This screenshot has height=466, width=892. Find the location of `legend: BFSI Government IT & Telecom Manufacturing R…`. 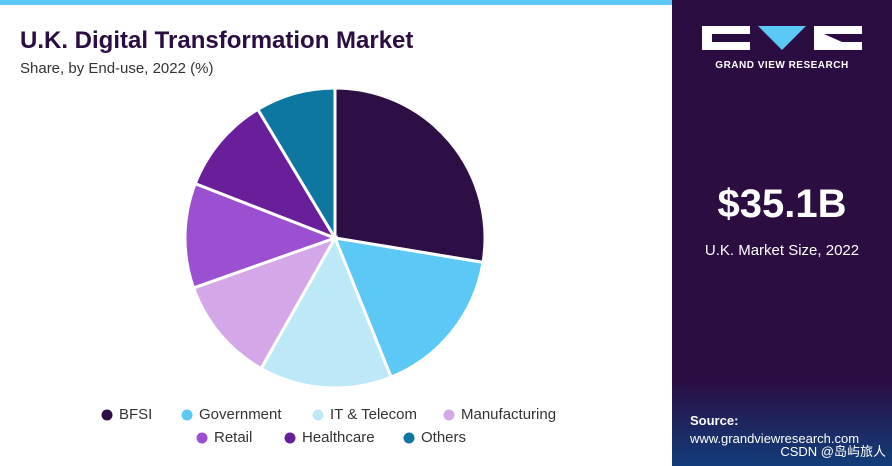

legend: BFSI Government IT & Telecom Manufacturing R… is located at coordinates (328, 426).